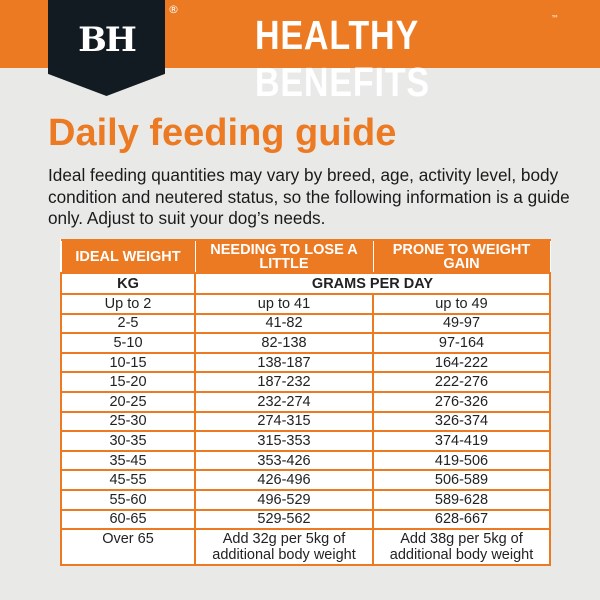  Describe the element at coordinates (128, 421) in the screenshot. I see `weight-cell: 25-30` at that location.